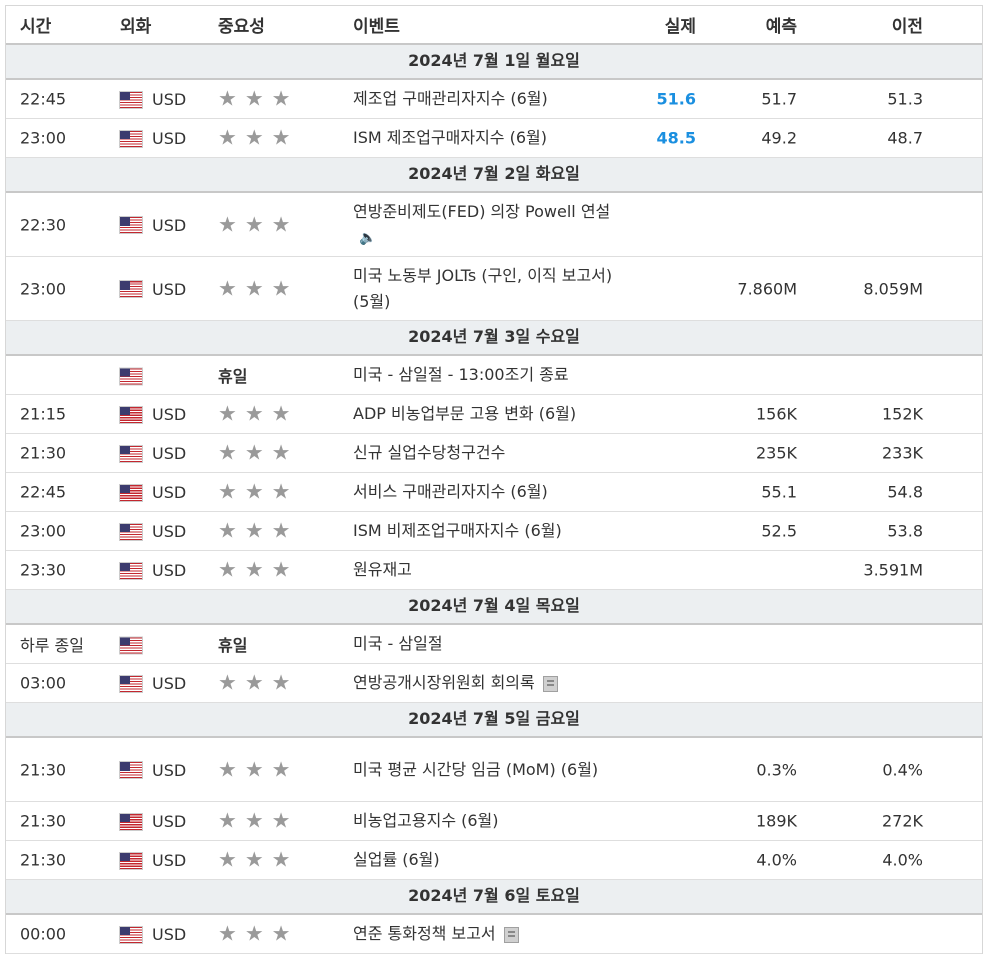 The height and width of the screenshot is (954, 986). I want to click on header-previous: 이전, so click(907, 27).